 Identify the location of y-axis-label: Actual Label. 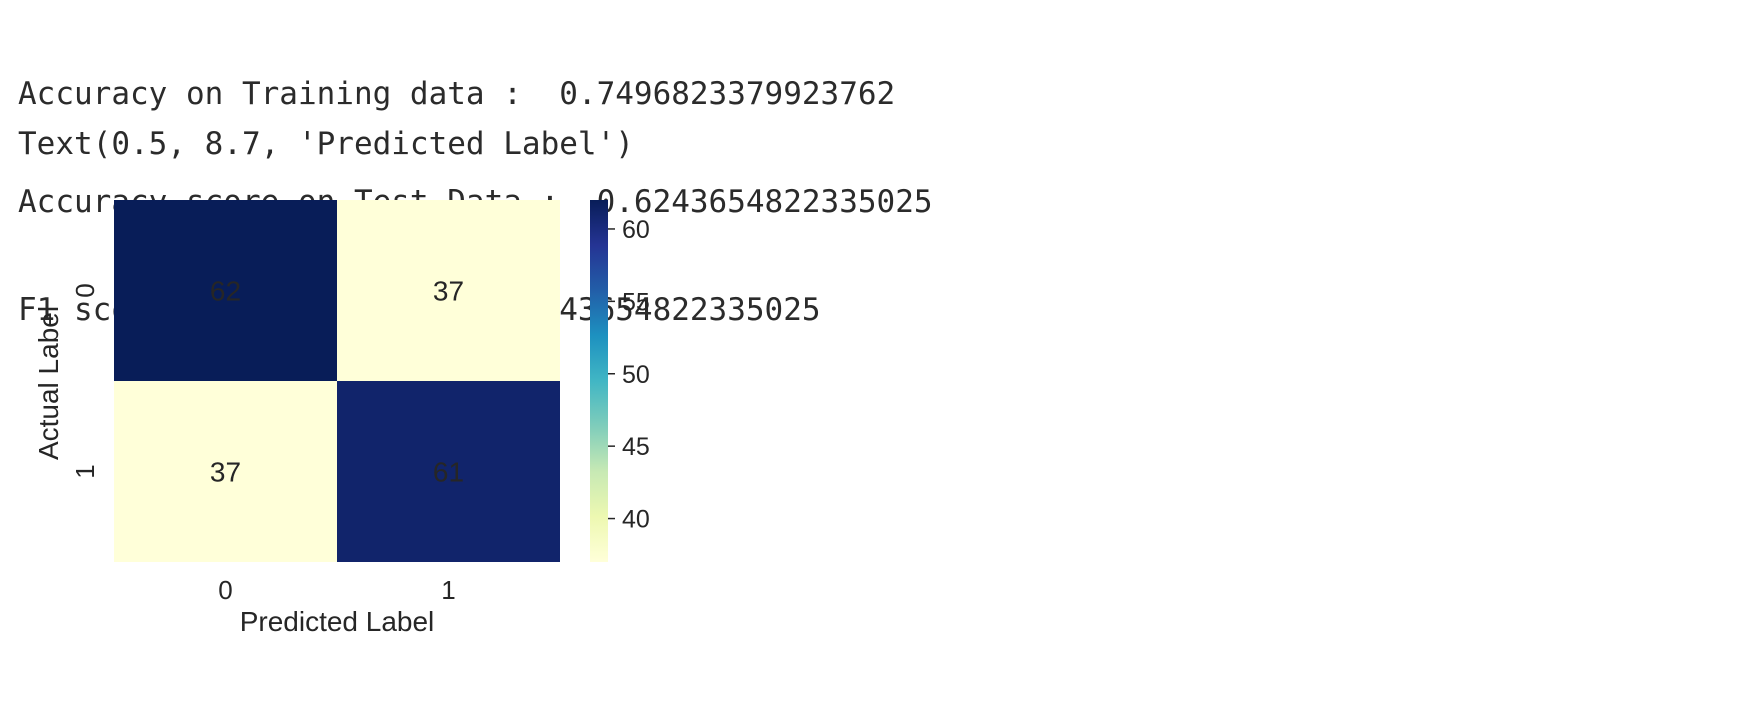
(48, 383).